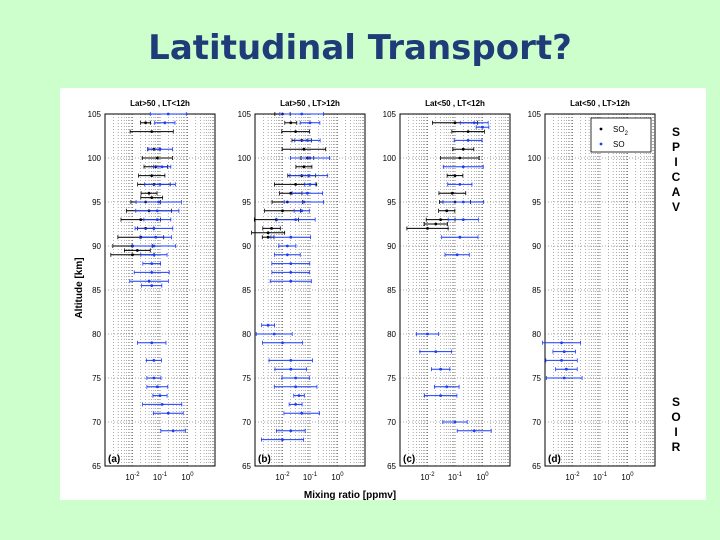 The width and height of the screenshot is (720, 540). What do you see at coordinates (676, 132) in the screenshot?
I see `spicav-letter: S` at bounding box center [676, 132].